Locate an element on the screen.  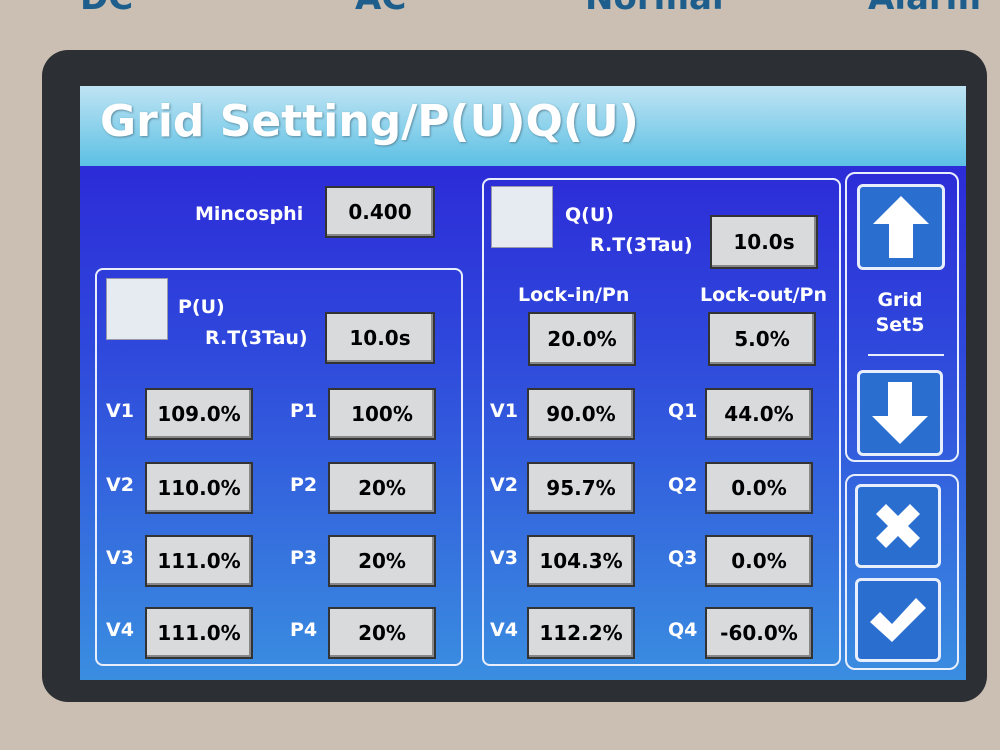
mincosphi-field: 0.400 is located at coordinates (380, 212).